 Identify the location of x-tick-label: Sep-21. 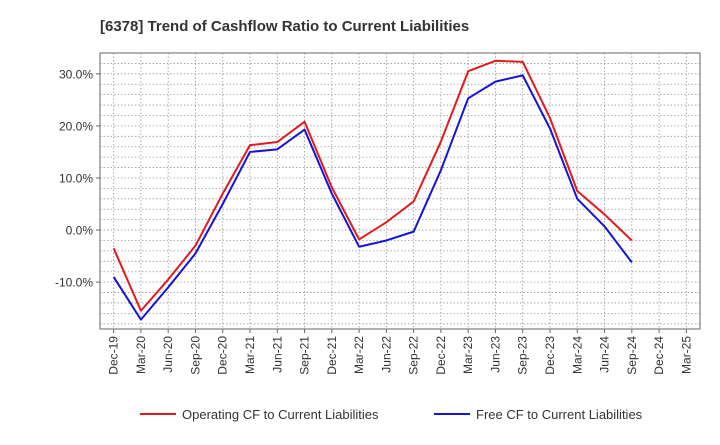
(305, 355).